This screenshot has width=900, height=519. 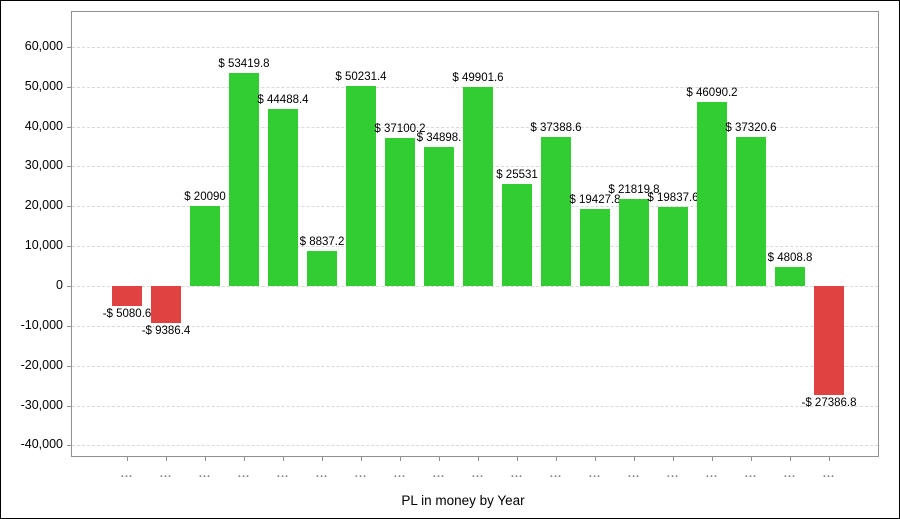 What do you see at coordinates (439, 137) in the screenshot?
I see `bar-value-label: $ 34898.` at bounding box center [439, 137].